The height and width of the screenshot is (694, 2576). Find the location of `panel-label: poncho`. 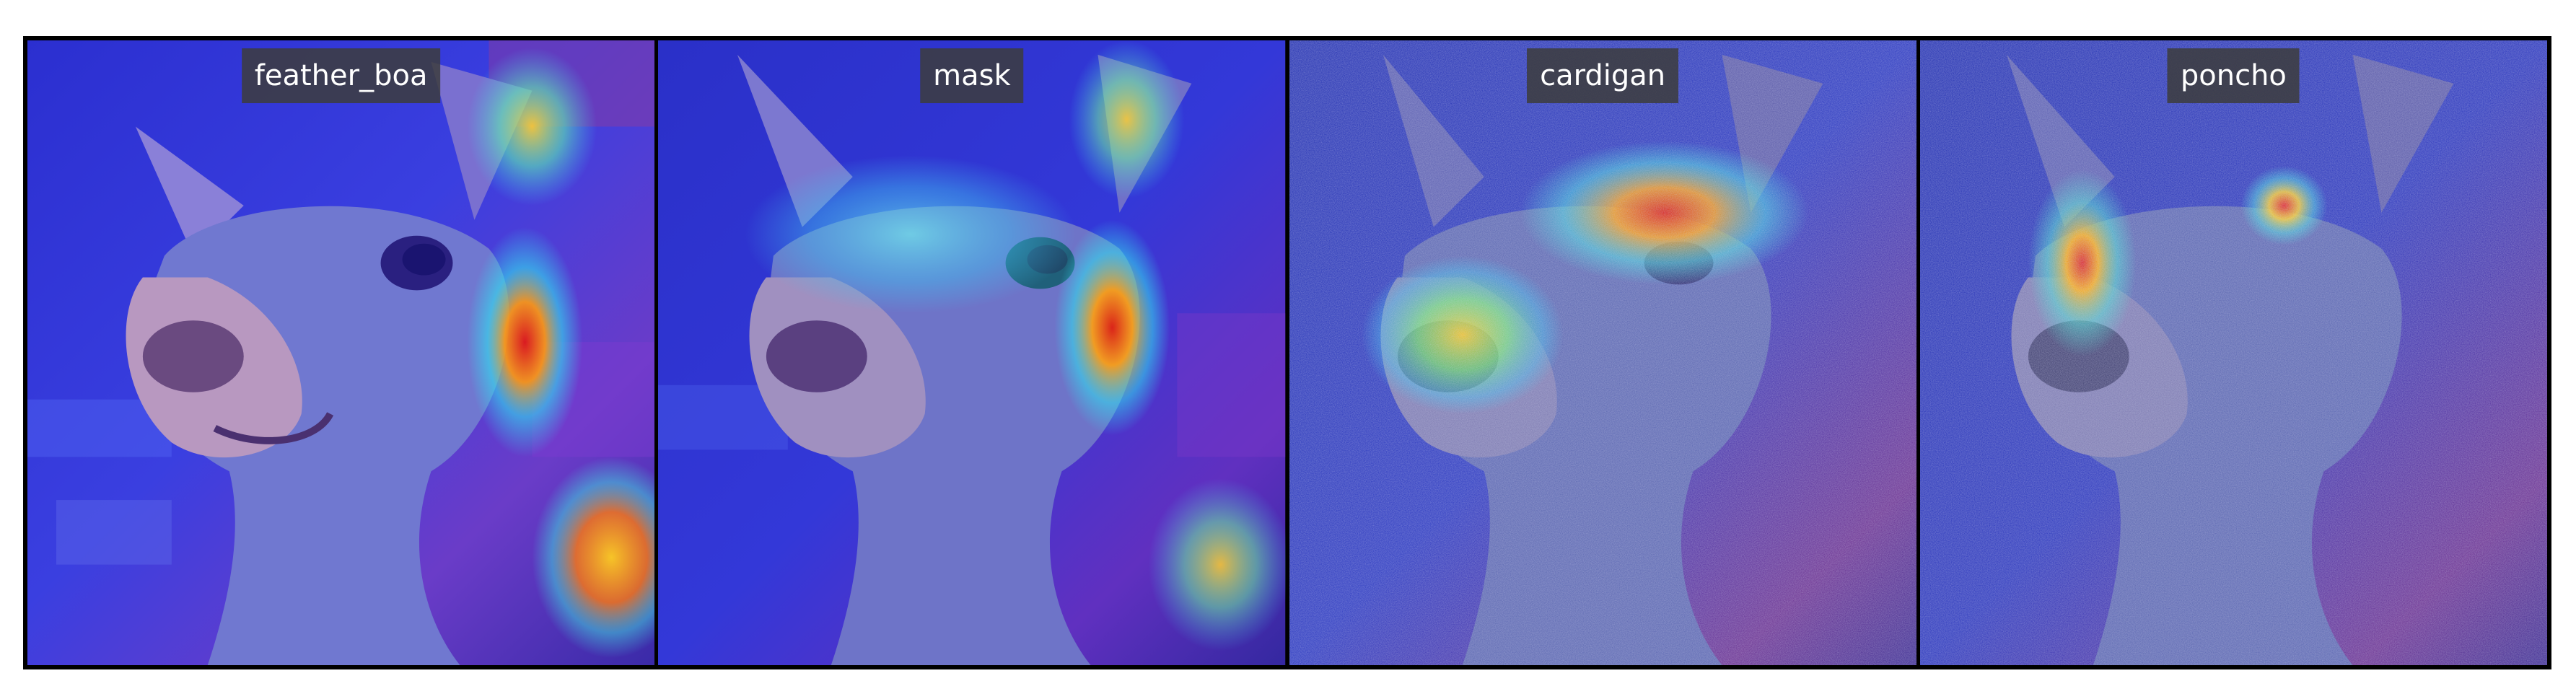

panel-label: poncho is located at coordinates (2233, 75).